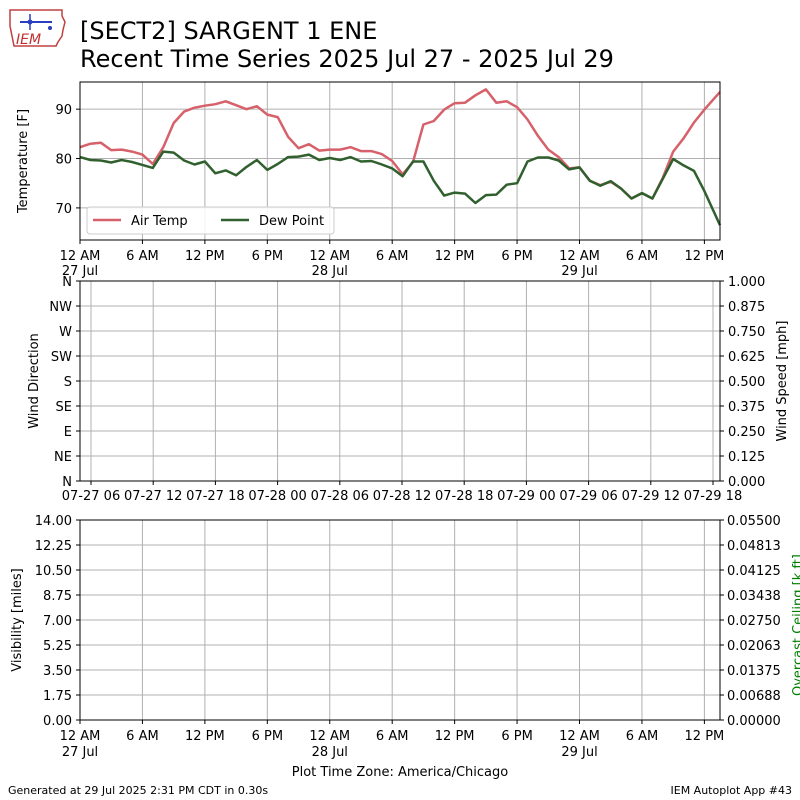  Describe the element at coordinates (65, 332) in the screenshot. I see `wind-direction-tick-label: W` at that location.